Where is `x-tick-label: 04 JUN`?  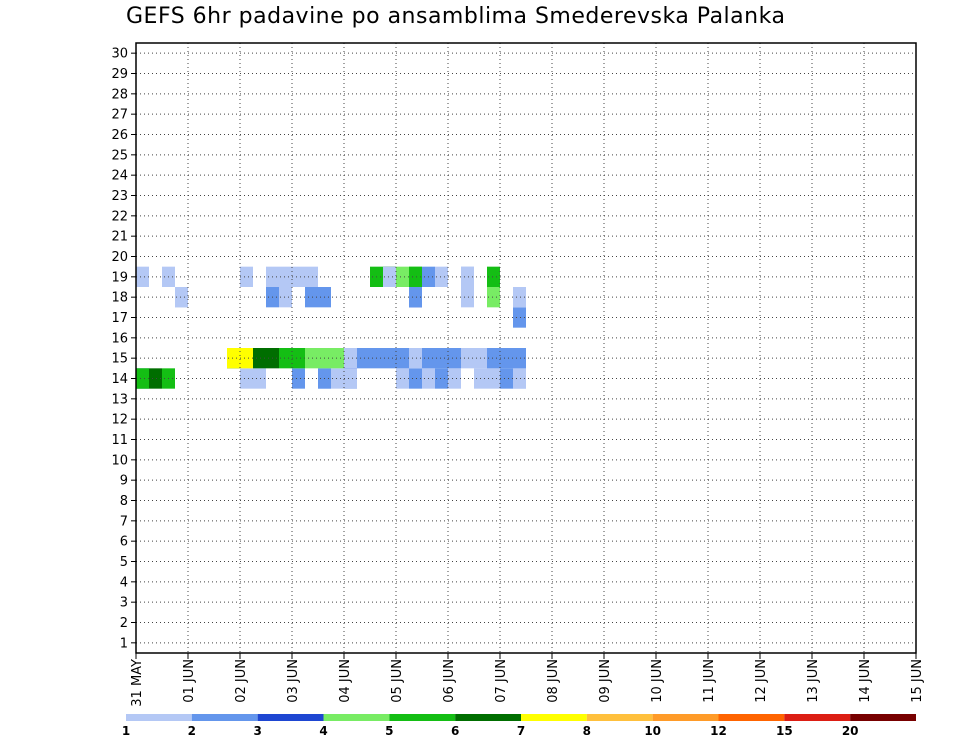 x-tick-label: 04 JUN is located at coordinates (345, 681).